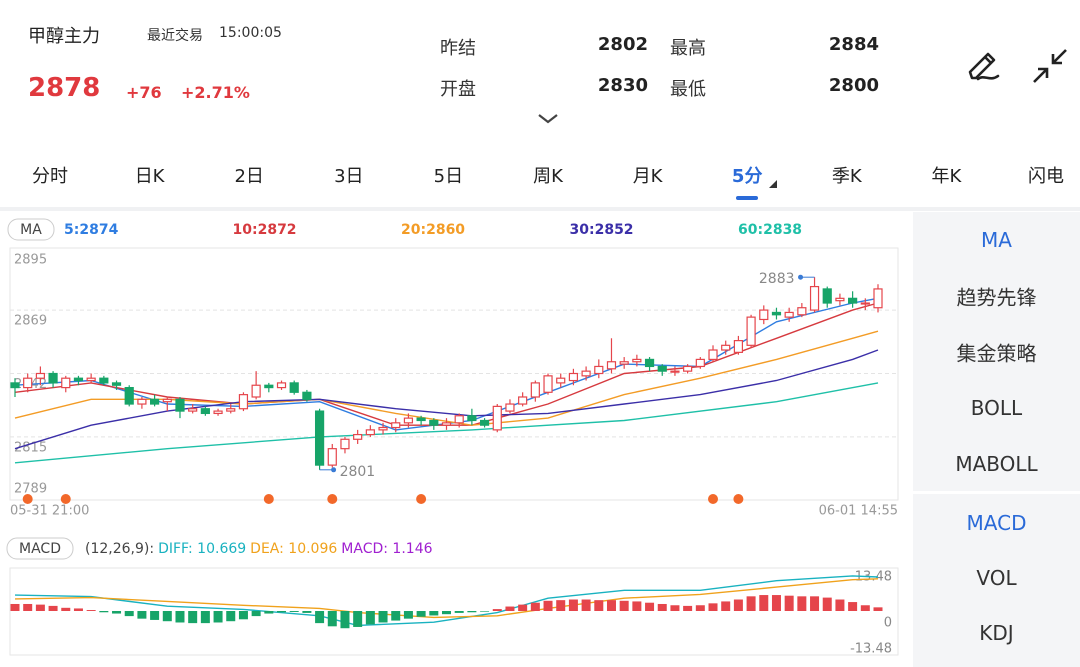 This screenshot has width=1080, height=667. Describe the element at coordinates (433, 230) in the screenshot. I see `legend-entry: 20:2860` at that location.